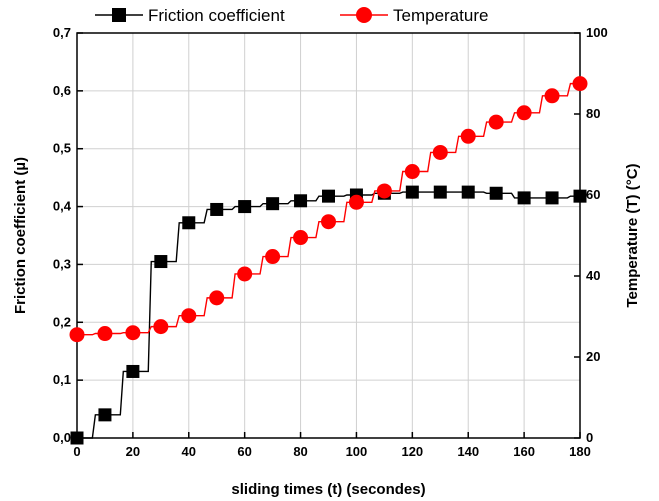 This screenshot has width=659, height=501. What do you see at coordinates (412, 451) in the screenshot?
I see `x-tick-label: 120` at bounding box center [412, 451].